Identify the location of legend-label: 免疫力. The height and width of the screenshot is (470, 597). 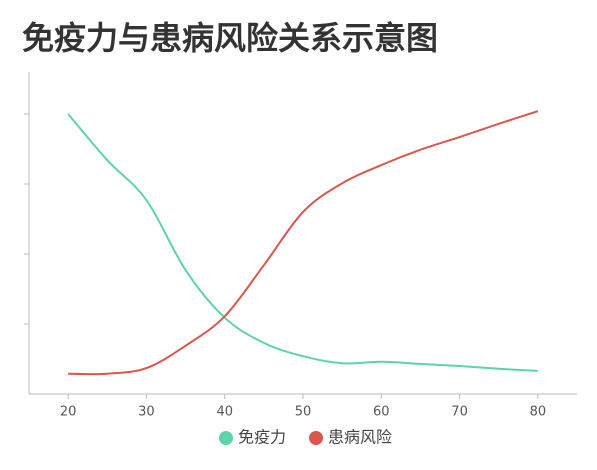
(262, 437).